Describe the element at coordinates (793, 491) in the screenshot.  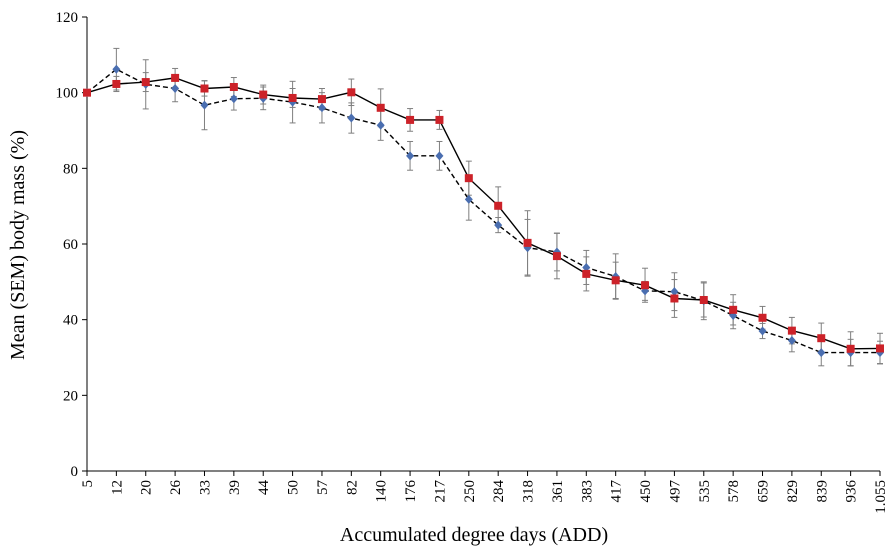
I see `x-tick-label: 829` at that location.